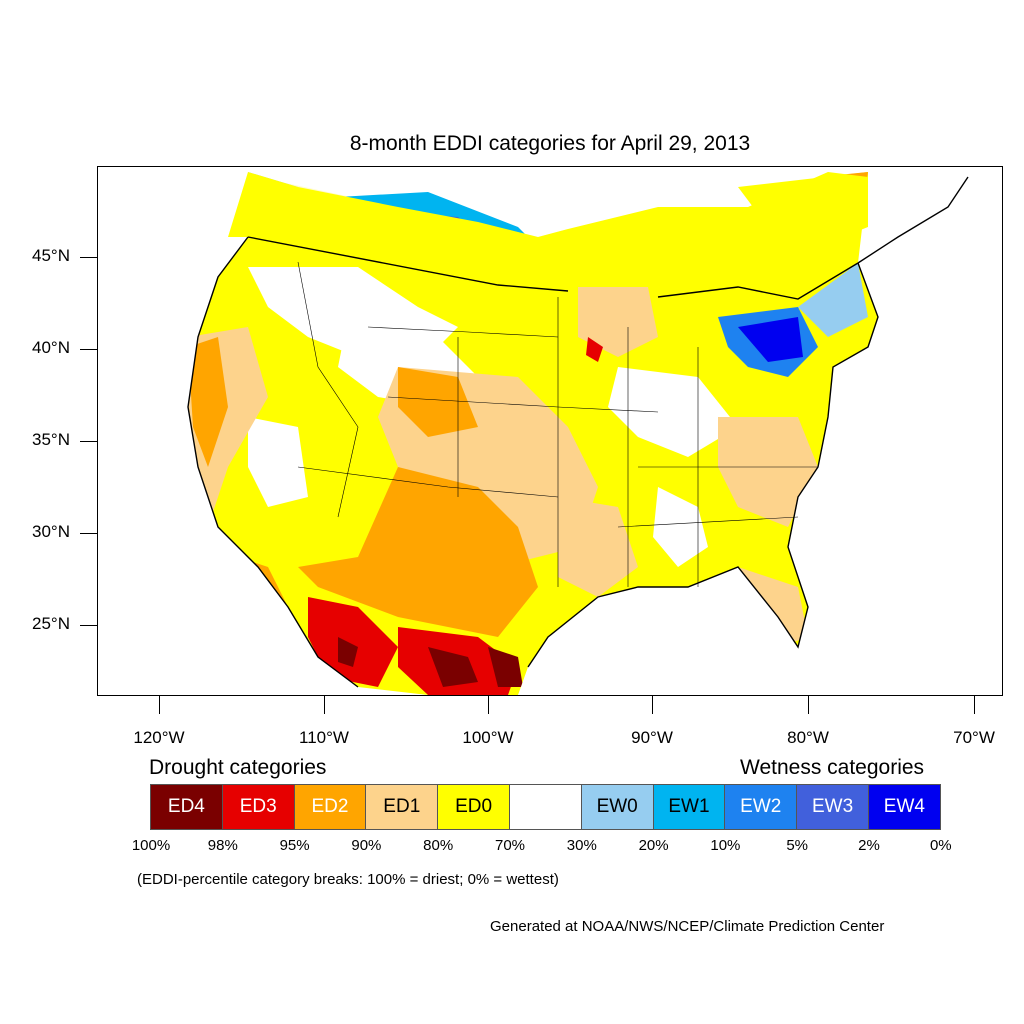 Image resolution: width=1024 pixels, height=1024 pixels. What do you see at coordinates (222, 845) in the screenshot?
I see `legend-break-label: 98%` at bounding box center [222, 845].